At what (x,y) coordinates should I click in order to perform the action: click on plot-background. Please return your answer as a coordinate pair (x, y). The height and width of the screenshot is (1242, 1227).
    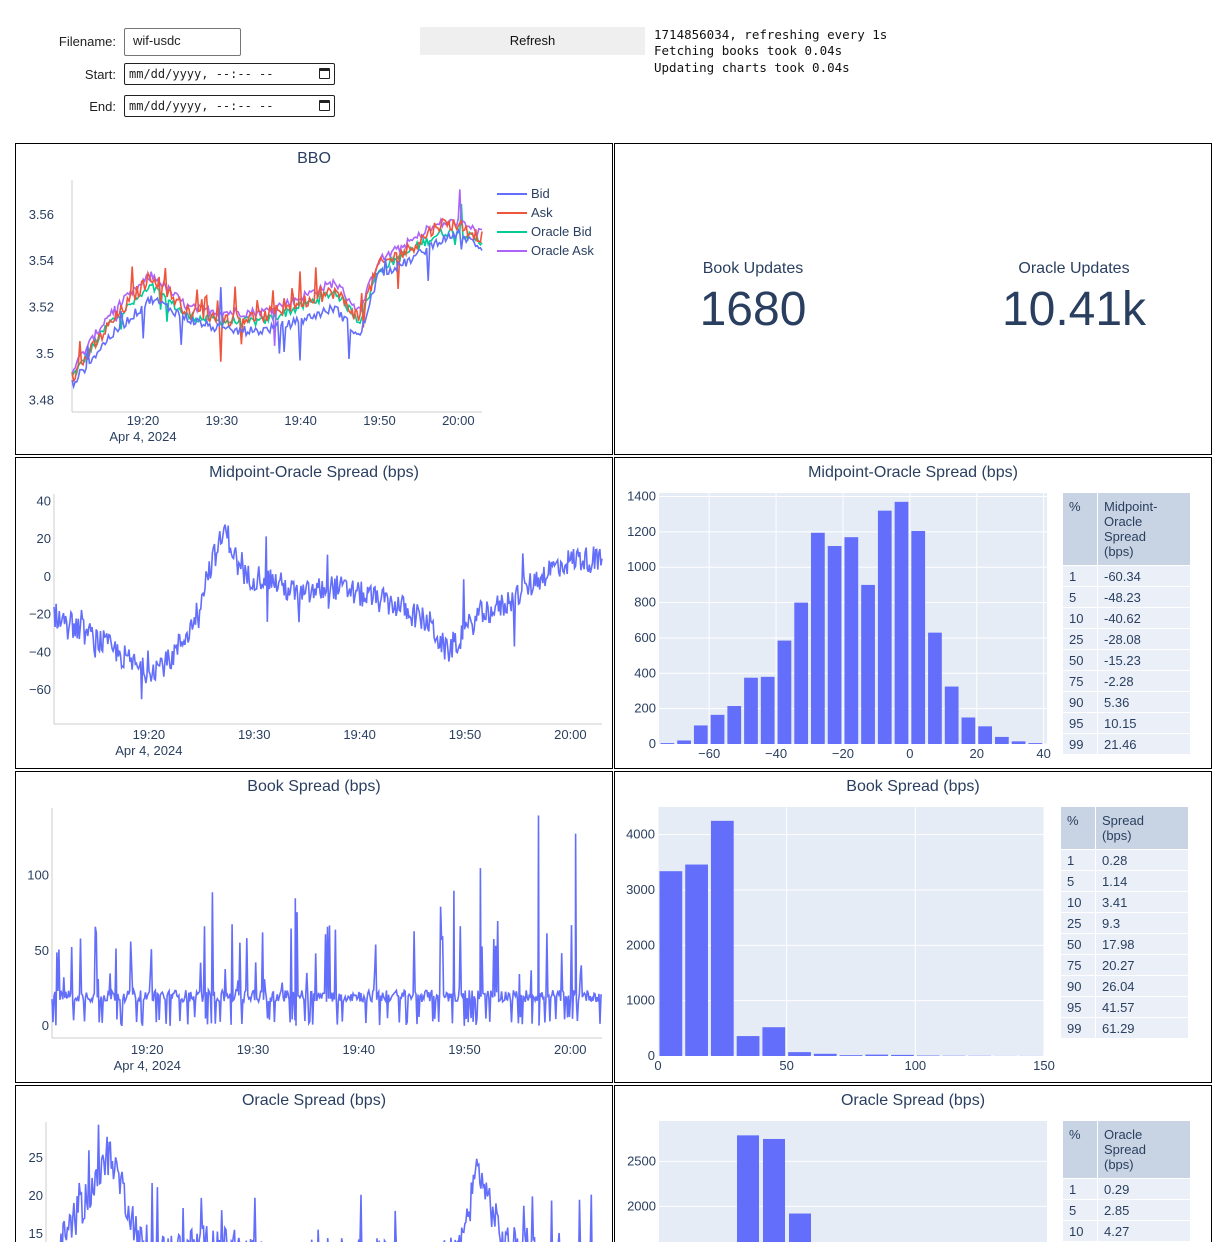
    Looking at the image, I should click on (853, 1181).